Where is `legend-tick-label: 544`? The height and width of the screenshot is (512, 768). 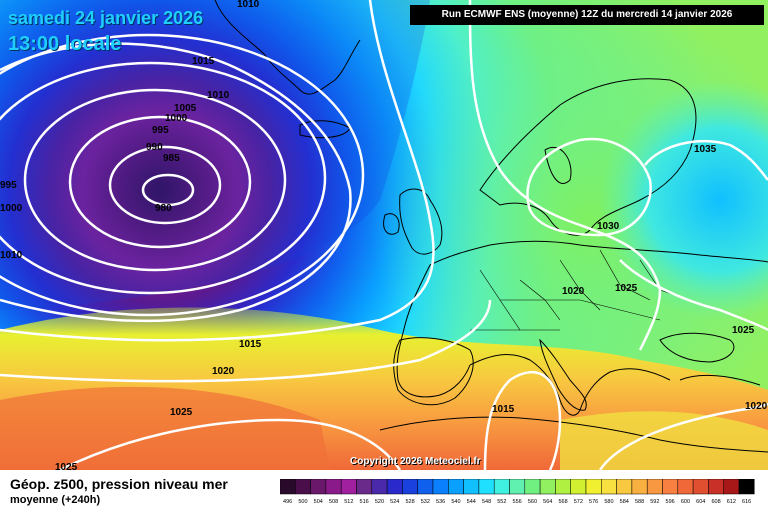 legend-tick-label: 544 is located at coordinates (471, 502).